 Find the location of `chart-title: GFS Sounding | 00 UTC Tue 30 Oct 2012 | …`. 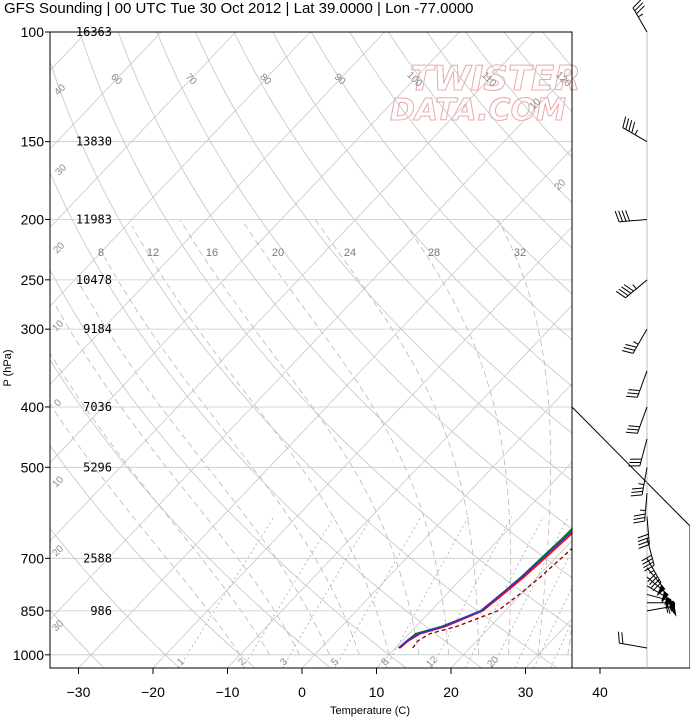

chart-title: GFS Sounding | 00 UTC Tue 30 Oct 2012 | … is located at coordinates (239, 8).